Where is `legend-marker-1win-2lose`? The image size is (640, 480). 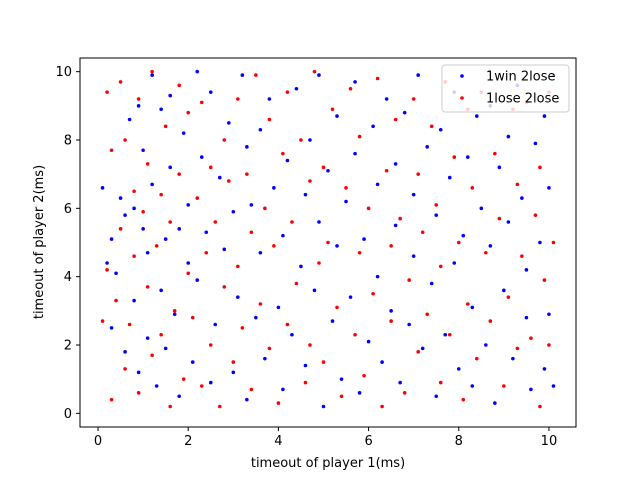 legend-marker-1win-2lose is located at coordinates (462, 76).